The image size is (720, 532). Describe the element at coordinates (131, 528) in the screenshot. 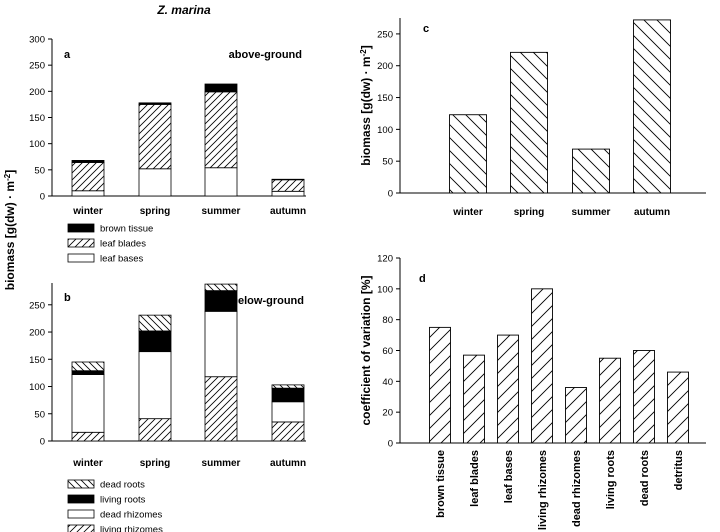

I see `legend-label: living rhizomes` at that location.